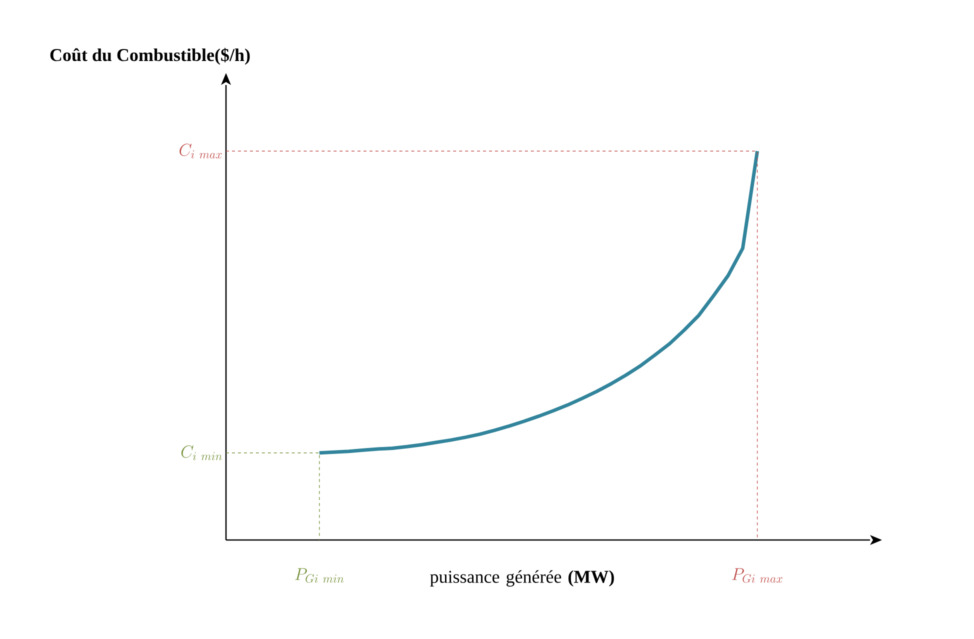 Image resolution: width=974 pixels, height=639 pixels. Describe the element at coordinates (150, 56) in the screenshot. I see `text: Coût du Combustible($/h)` at that location.